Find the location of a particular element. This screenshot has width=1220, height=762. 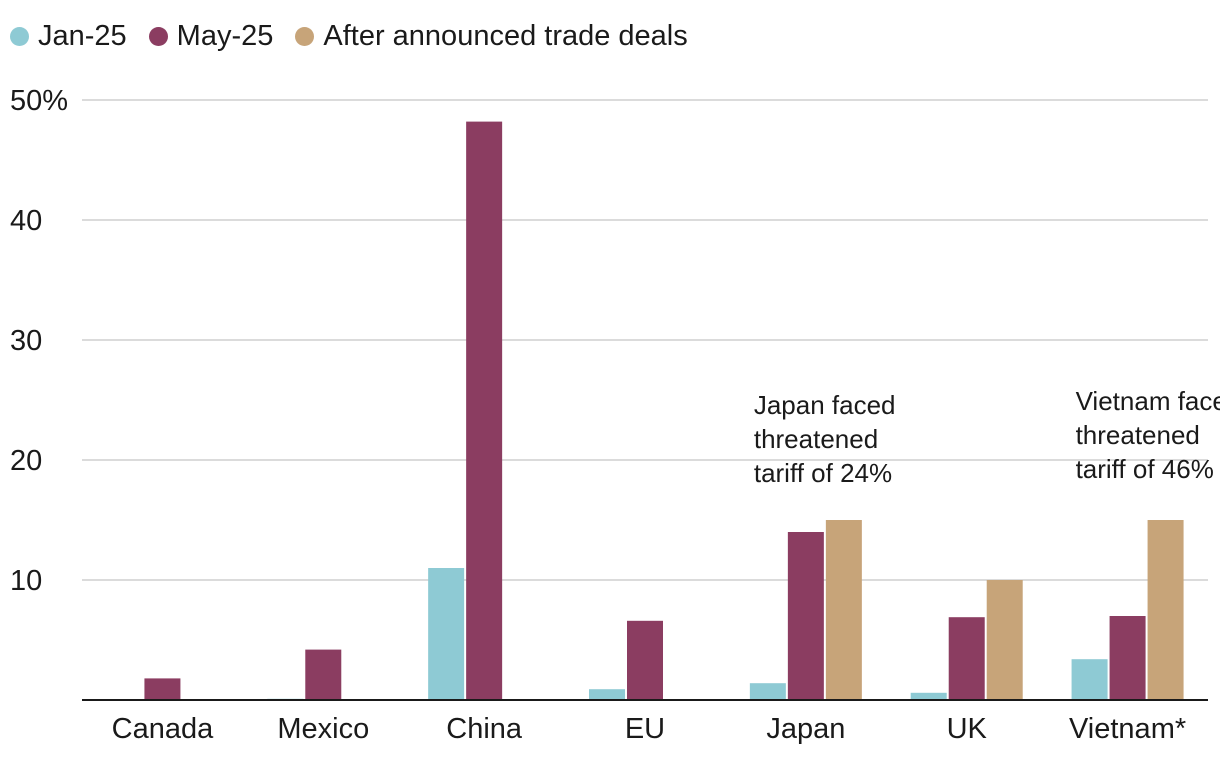

x-axis-categories: Canada Mexico China EU Japan UK Vietnam* is located at coordinates (649, 729).